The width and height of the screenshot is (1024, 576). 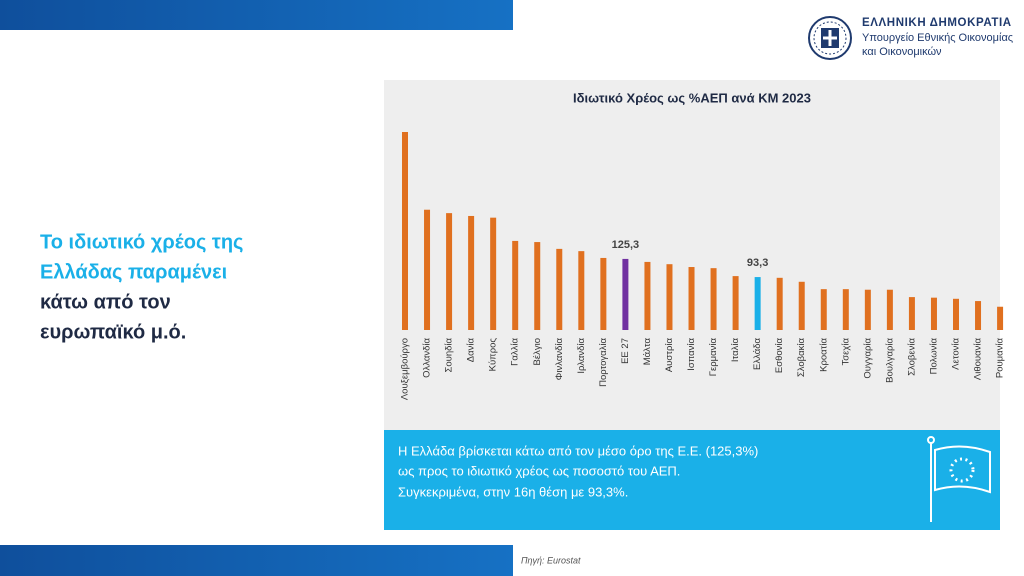 What do you see at coordinates (692, 480) in the screenshot?
I see `info-box` at bounding box center [692, 480].